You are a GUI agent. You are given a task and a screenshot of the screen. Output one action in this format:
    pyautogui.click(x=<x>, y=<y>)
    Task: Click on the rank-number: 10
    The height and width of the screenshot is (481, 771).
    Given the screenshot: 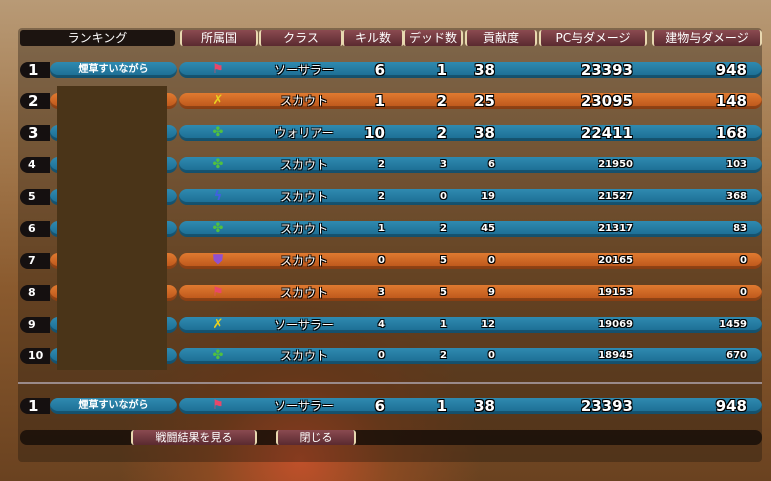 What is the action you would take?
    pyautogui.click(x=35, y=356)
    